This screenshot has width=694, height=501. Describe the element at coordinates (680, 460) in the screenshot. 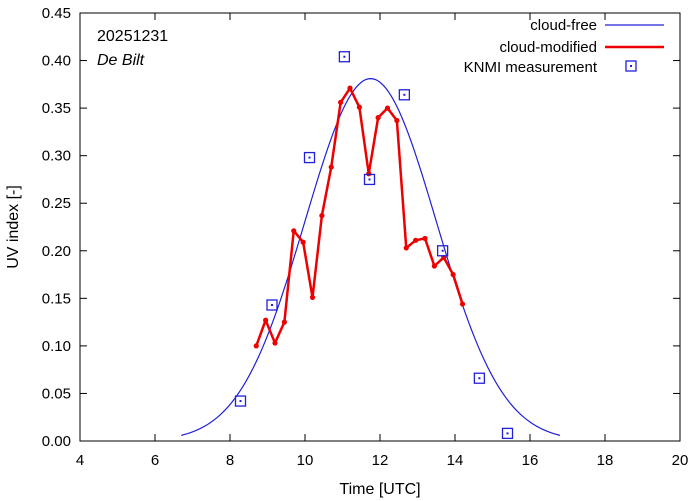

I see `x-tick-label: 20` at that location.